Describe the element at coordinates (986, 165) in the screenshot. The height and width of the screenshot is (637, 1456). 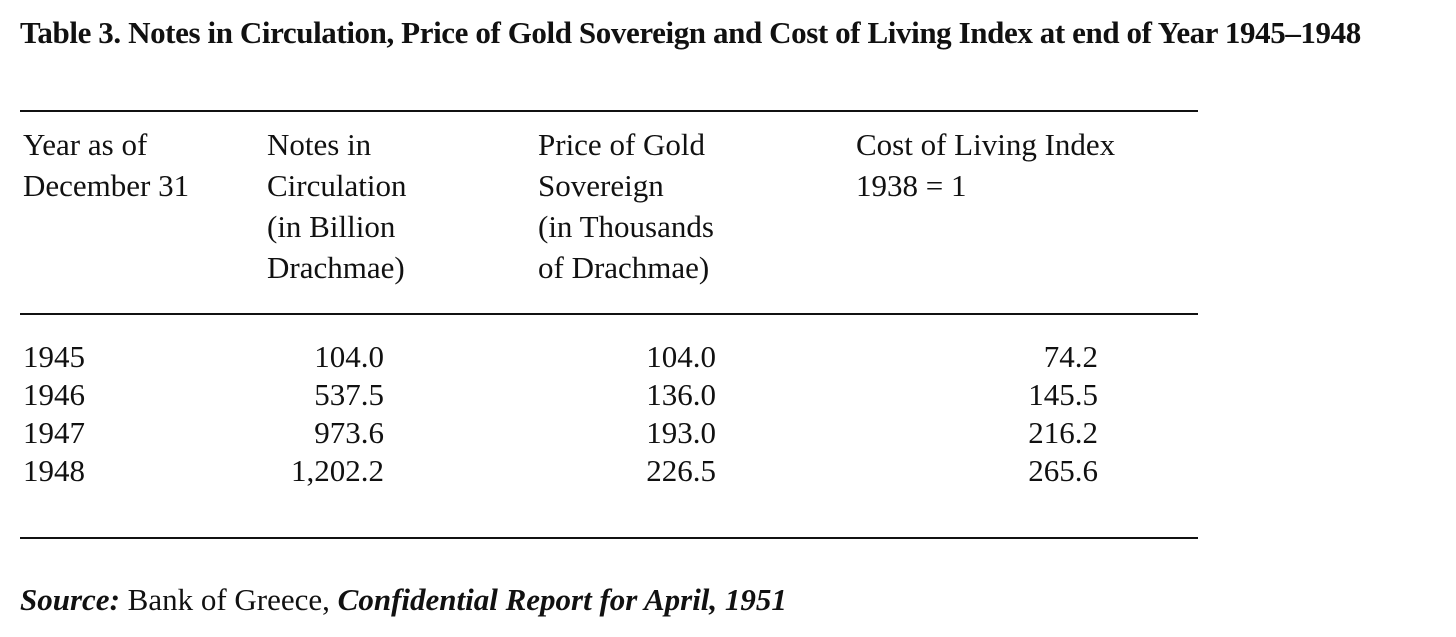
I see `header-cost-of-living: Cost of Living Index 1938 = 1` at that location.